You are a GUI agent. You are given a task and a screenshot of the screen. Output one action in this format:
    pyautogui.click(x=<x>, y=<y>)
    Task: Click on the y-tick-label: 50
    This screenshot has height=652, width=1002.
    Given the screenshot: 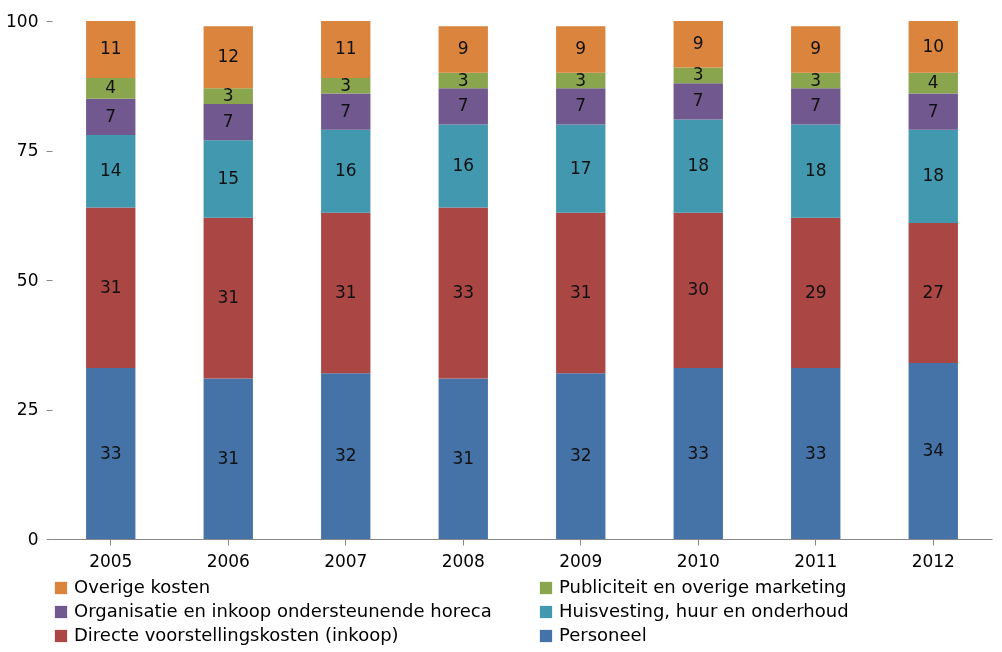 What is the action you would take?
    pyautogui.click(x=27, y=279)
    